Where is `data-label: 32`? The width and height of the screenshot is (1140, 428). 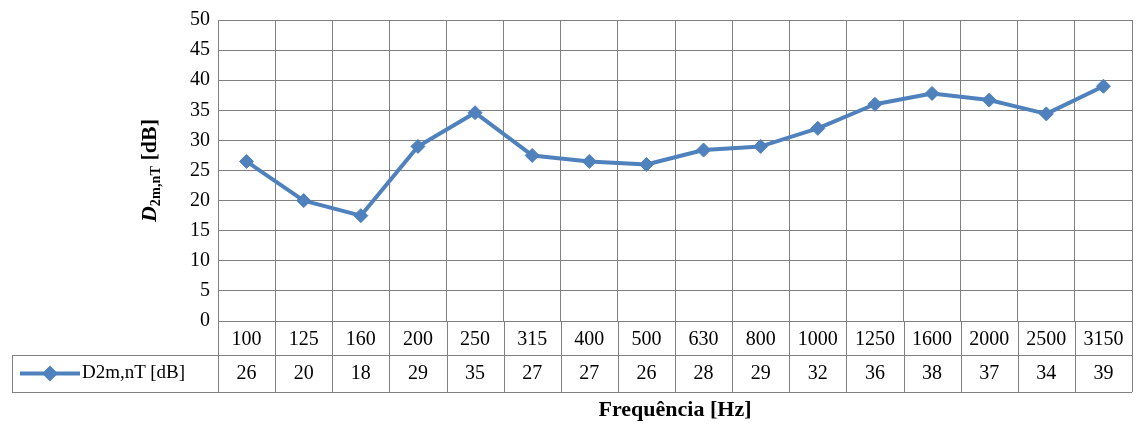
data-label: 32 is located at coordinates (817, 371).